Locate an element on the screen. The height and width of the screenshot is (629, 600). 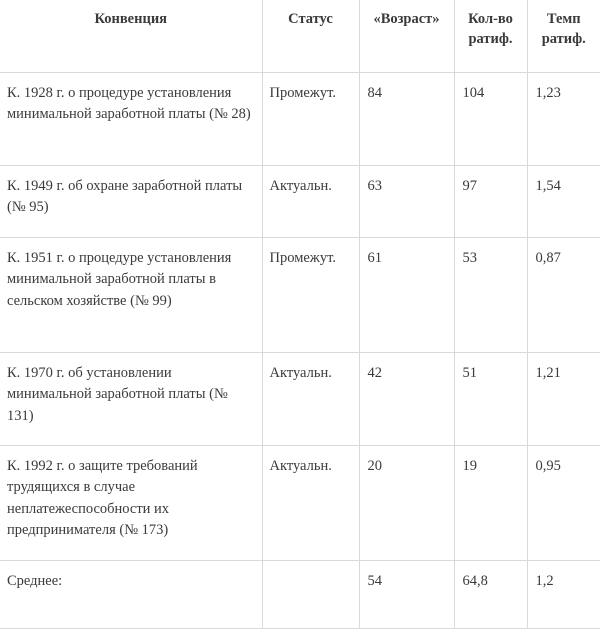
footer-row: Среднее: 54 64,8 1,2 is located at coordinates (300, 594).